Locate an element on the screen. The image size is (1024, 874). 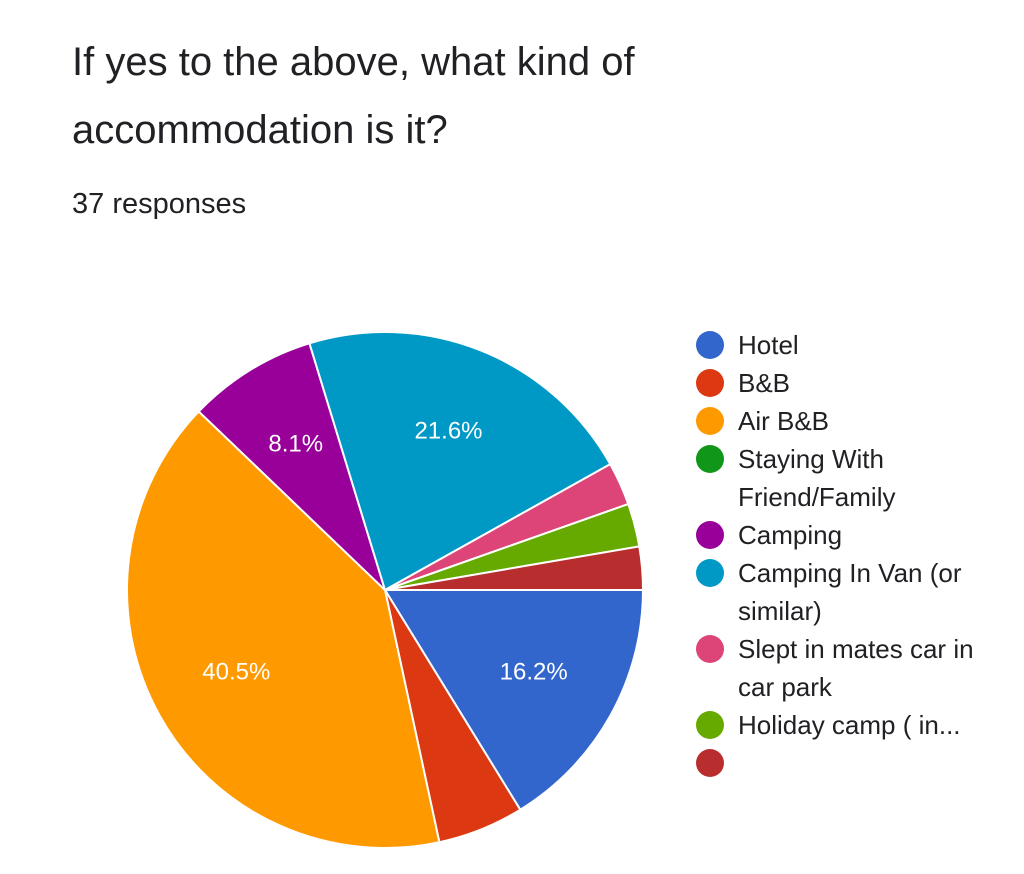
data-label: 8.1% is located at coordinates (295, 443).